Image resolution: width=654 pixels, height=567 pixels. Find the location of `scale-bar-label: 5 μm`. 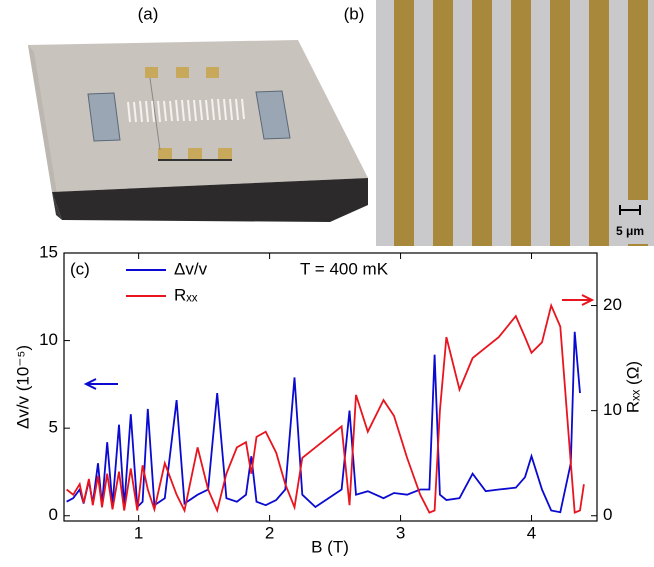

scale-bar-label: 5 μm is located at coordinates (630, 231).